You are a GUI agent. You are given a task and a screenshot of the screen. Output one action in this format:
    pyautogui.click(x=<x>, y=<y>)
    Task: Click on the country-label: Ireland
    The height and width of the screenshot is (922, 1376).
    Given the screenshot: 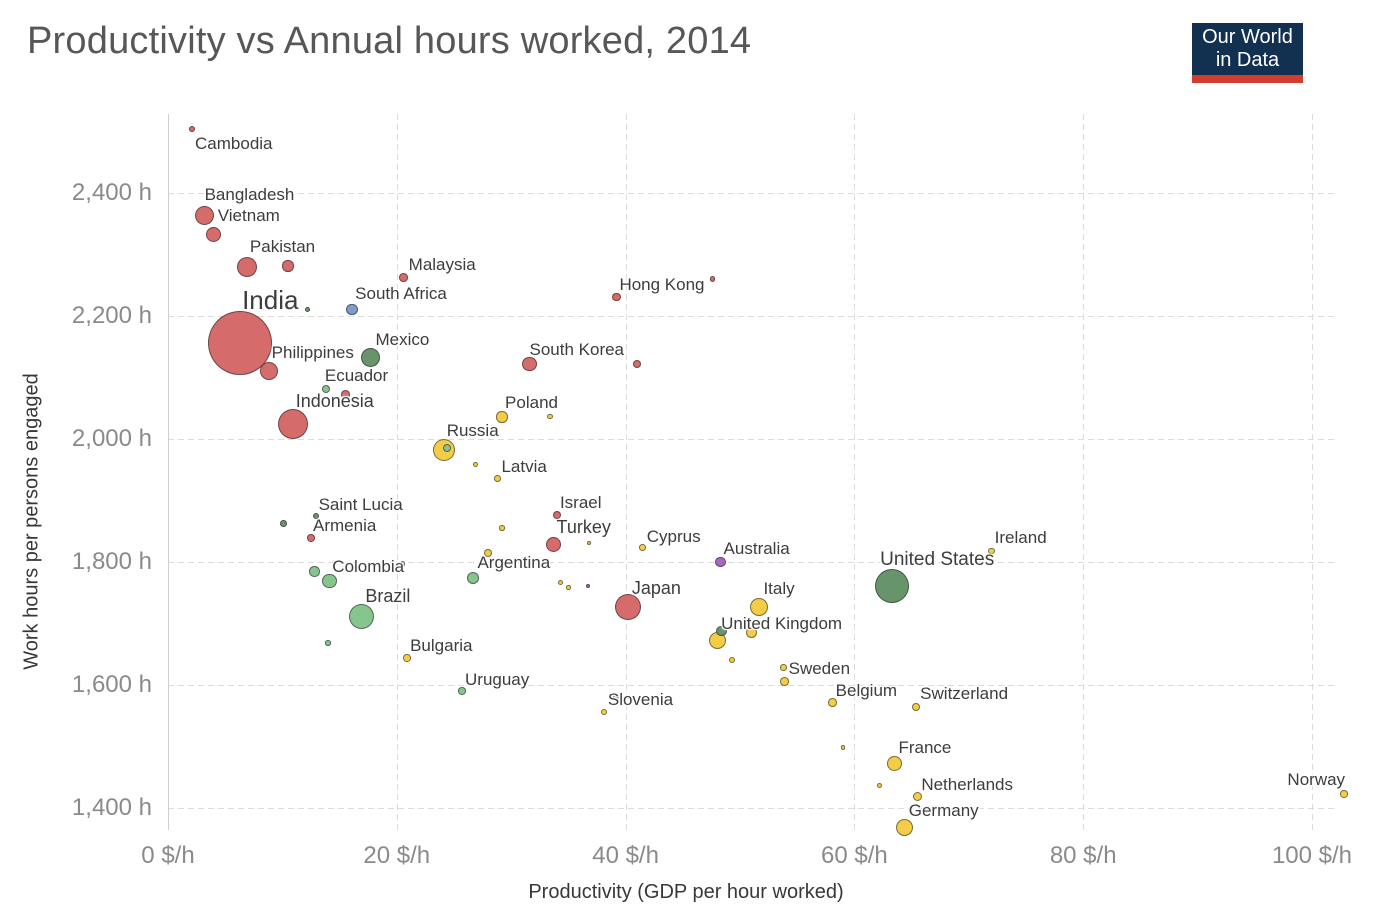 What is the action you would take?
    pyautogui.click(x=1020, y=538)
    